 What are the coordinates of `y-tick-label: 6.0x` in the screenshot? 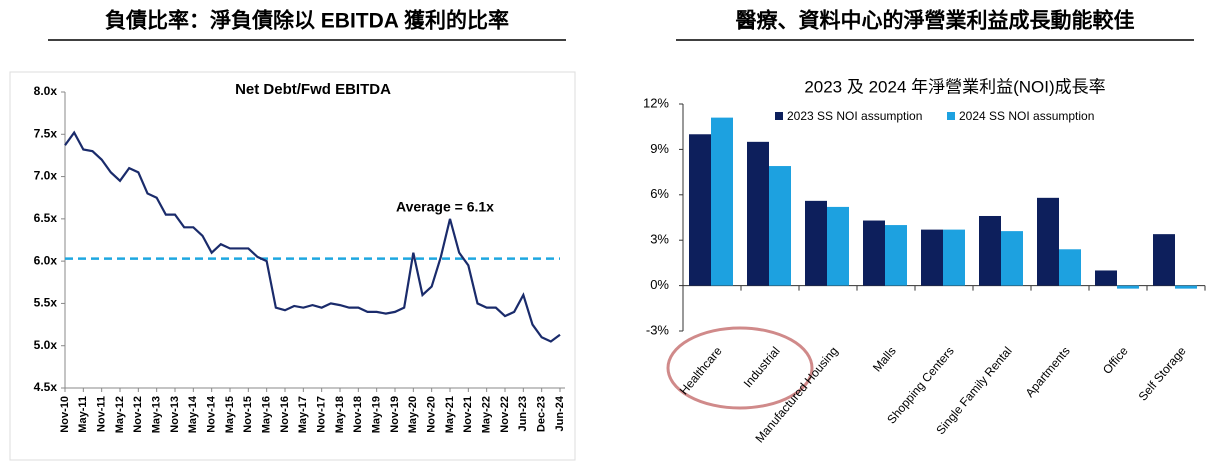 It's located at (46, 260).